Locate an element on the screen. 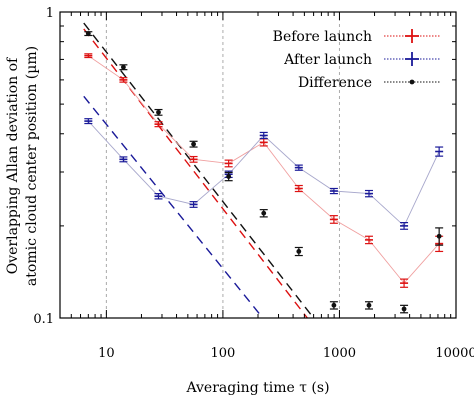  x-axis-label: Averaging time τ (s) is located at coordinates (257, 388).